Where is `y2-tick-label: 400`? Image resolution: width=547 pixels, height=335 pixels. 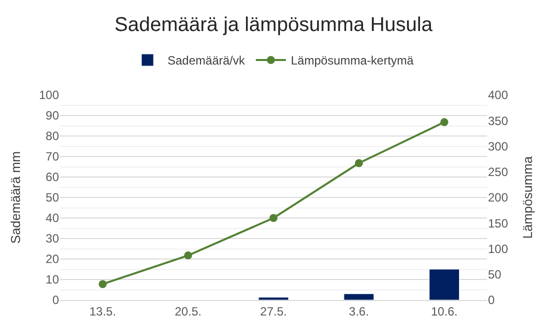
y2-tick-label: 400 is located at coordinates (498, 95).